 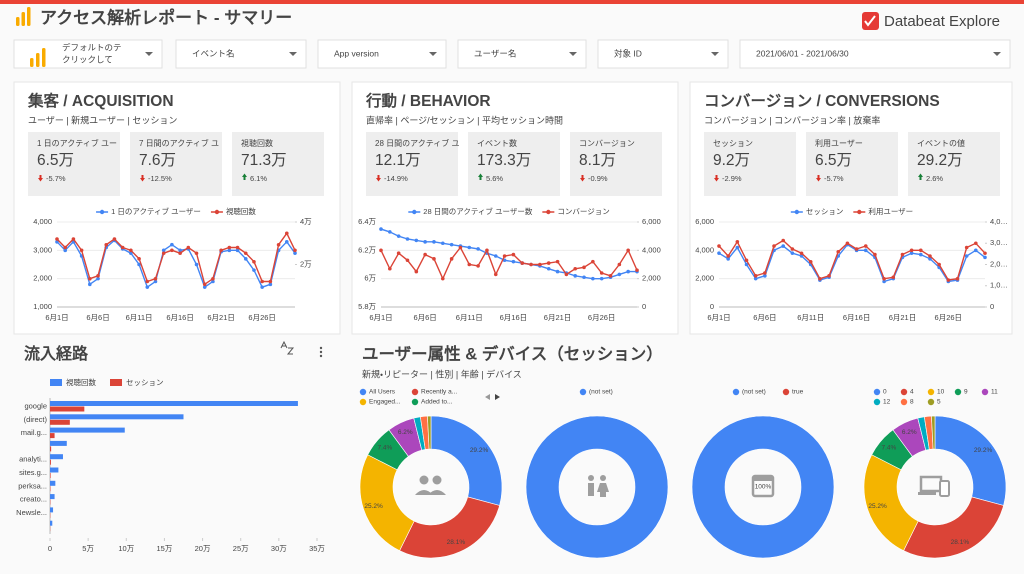 What do you see at coordinates (258, 178) in the screenshot?
I see `scorecard-delta: 6.1%` at bounding box center [258, 178].